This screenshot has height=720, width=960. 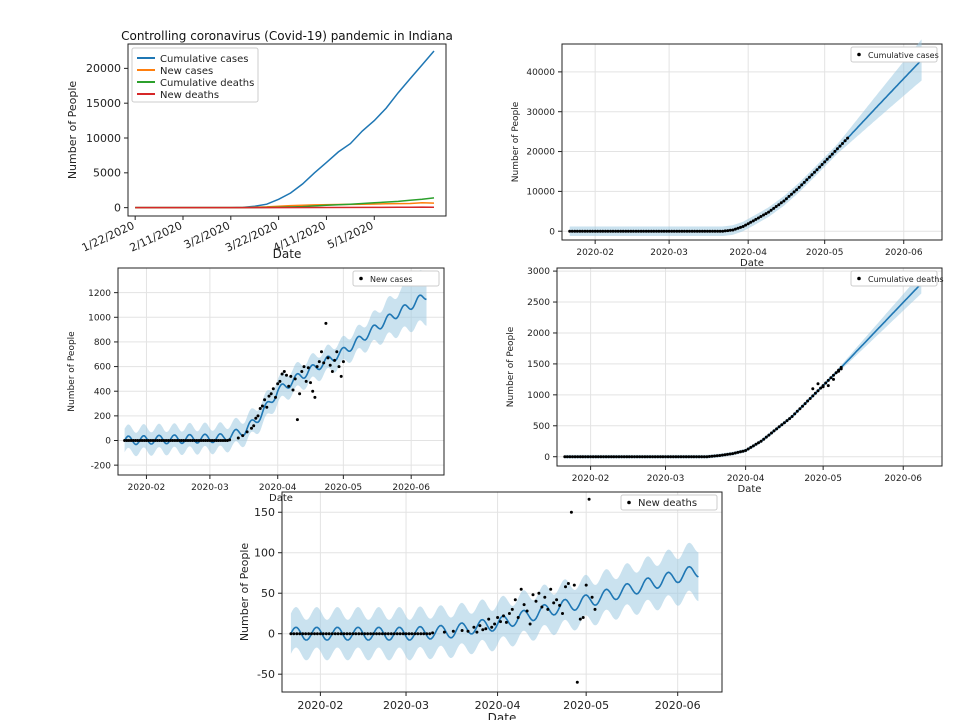 What do you see at coordinates (666, 479) in the screenshot?
I see `x-tick-label: 2020-03` at bounding box center [666, 479].